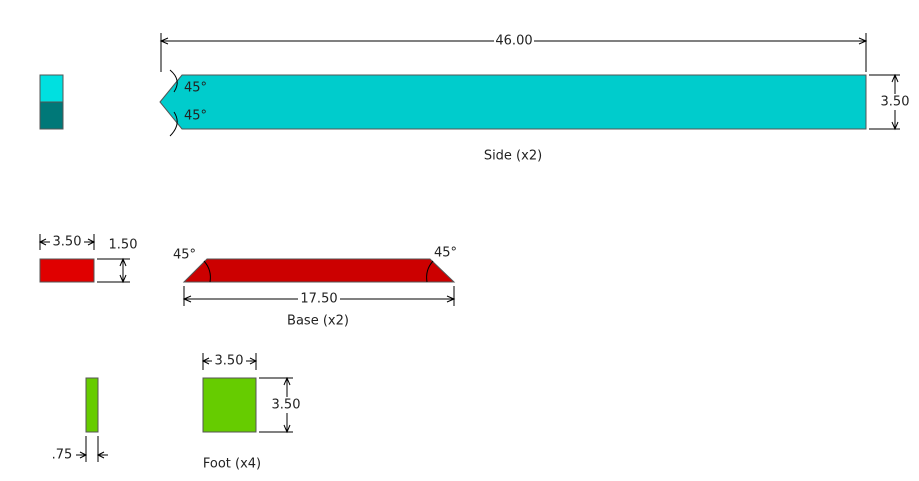 The height and width of the screenshot is (481, 919). I want to click on foot-section, so click(92, 405).